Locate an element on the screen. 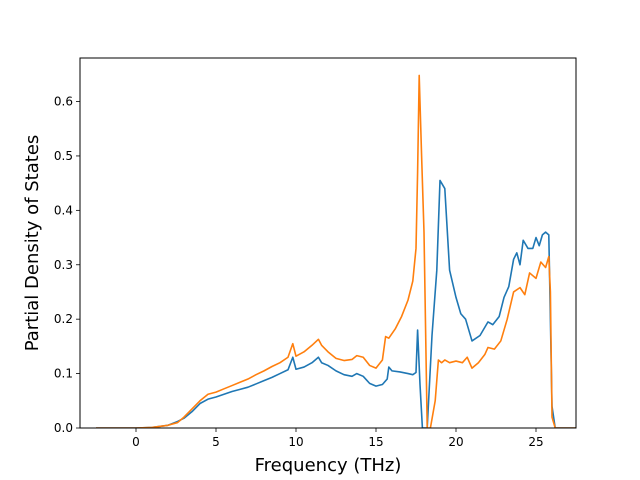 This screenshot has height=480, width=640. y-axis: 0.0 0.1 0.2 0.3 0.4 0.5 0.6 is located at coordinates (67, 265).